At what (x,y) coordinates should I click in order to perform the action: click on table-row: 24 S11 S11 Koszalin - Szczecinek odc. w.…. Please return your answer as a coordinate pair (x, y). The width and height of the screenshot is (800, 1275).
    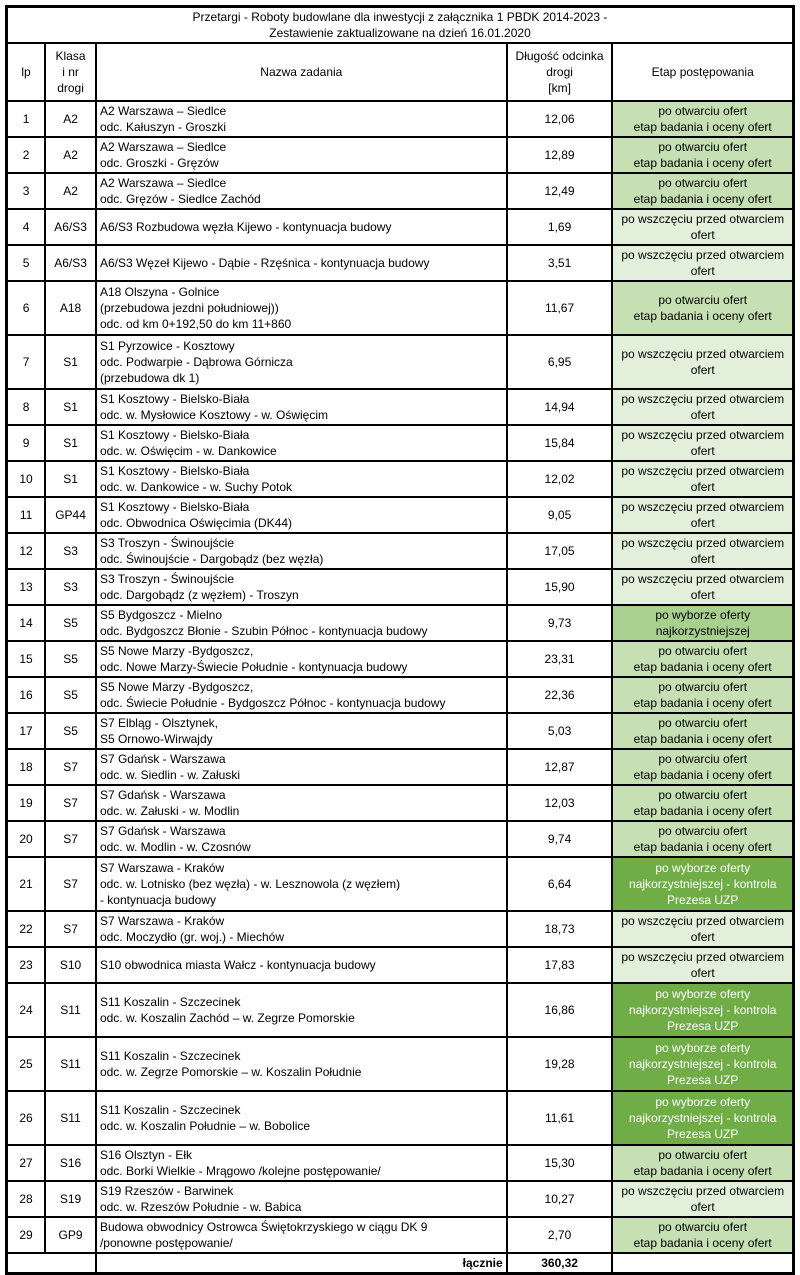
    Looking at the image, I should click on (400, 1010).